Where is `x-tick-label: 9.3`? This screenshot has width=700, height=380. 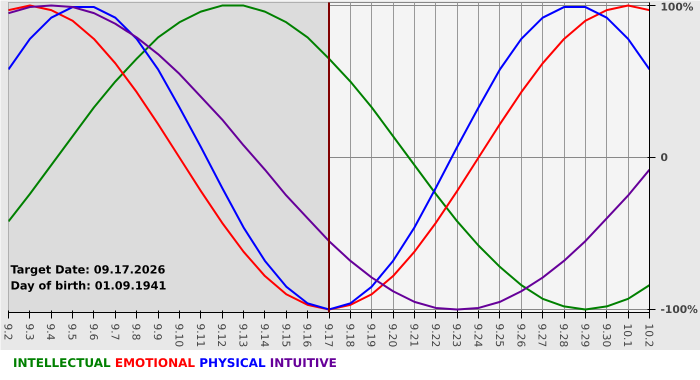
x-tick-label: 9.3 is located at coordinates (29, 332).